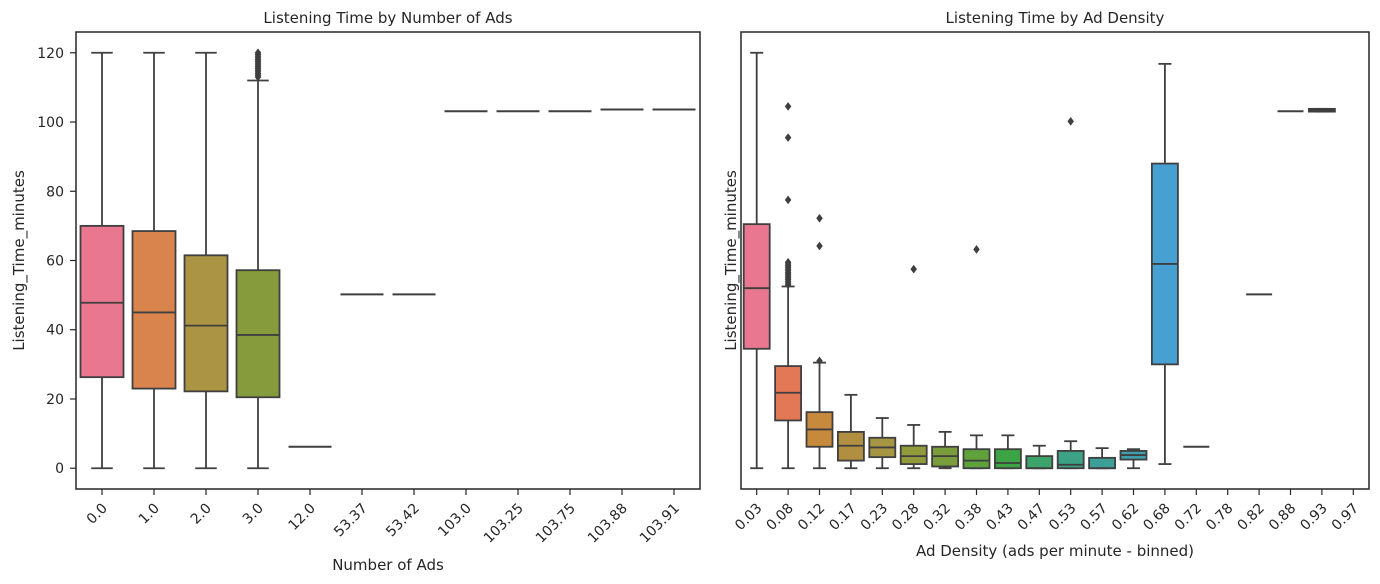 This screenshot has width=1380, height=584. What do you see at coordinates (55, 262) in the screenshot?
I see `y-tick-label: 60` at bounding box center [55, 262].